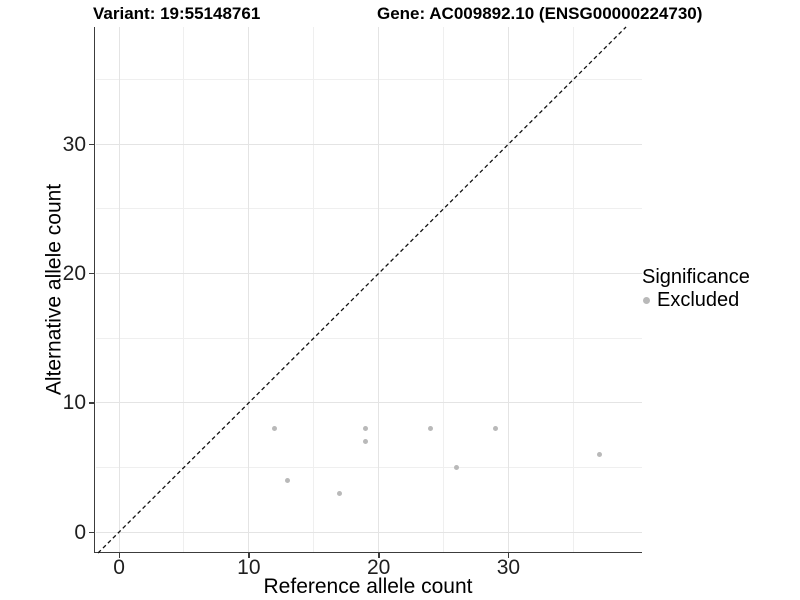 This screenshot has height=600, width=800. I want to click on plot-title-gene: Gene: AC009892.10 (ENSG00000224730), so click(540, 13).